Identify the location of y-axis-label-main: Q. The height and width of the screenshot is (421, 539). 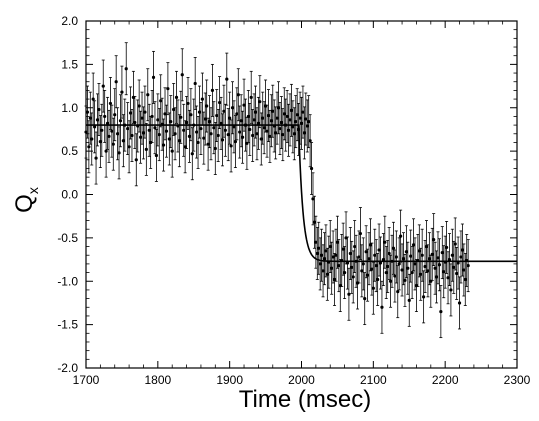
(24, 203).